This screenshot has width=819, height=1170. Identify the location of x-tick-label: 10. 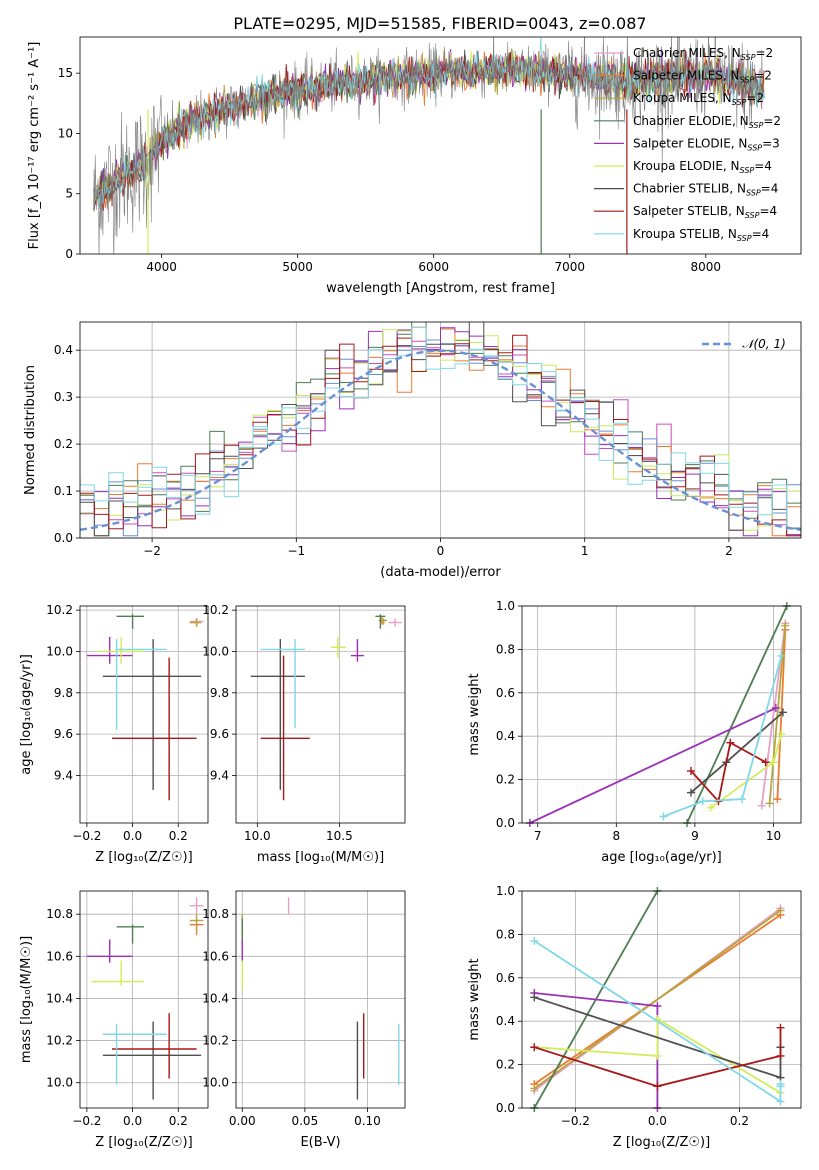
(773, 836).